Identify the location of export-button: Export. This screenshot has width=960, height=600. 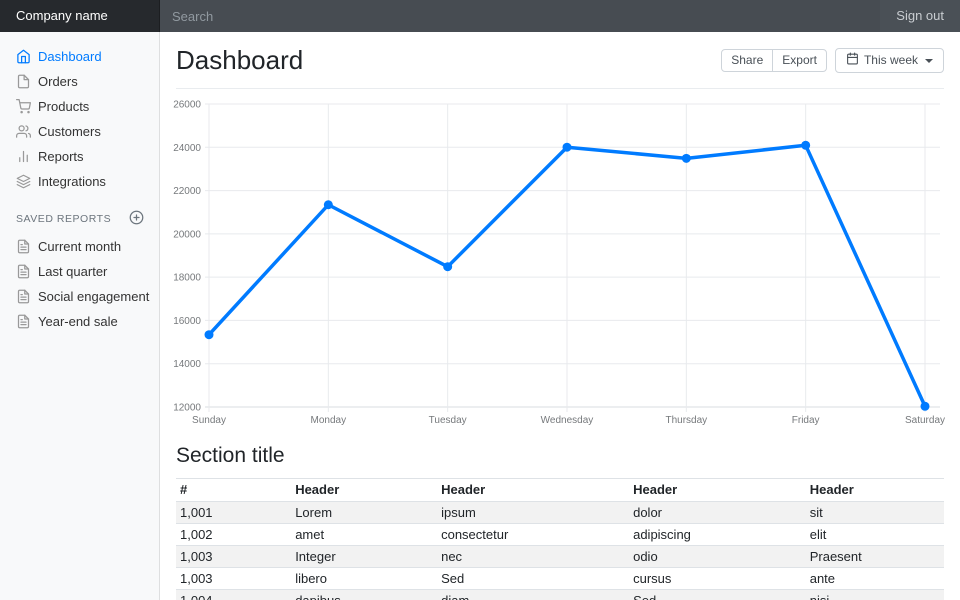
(799, 60).